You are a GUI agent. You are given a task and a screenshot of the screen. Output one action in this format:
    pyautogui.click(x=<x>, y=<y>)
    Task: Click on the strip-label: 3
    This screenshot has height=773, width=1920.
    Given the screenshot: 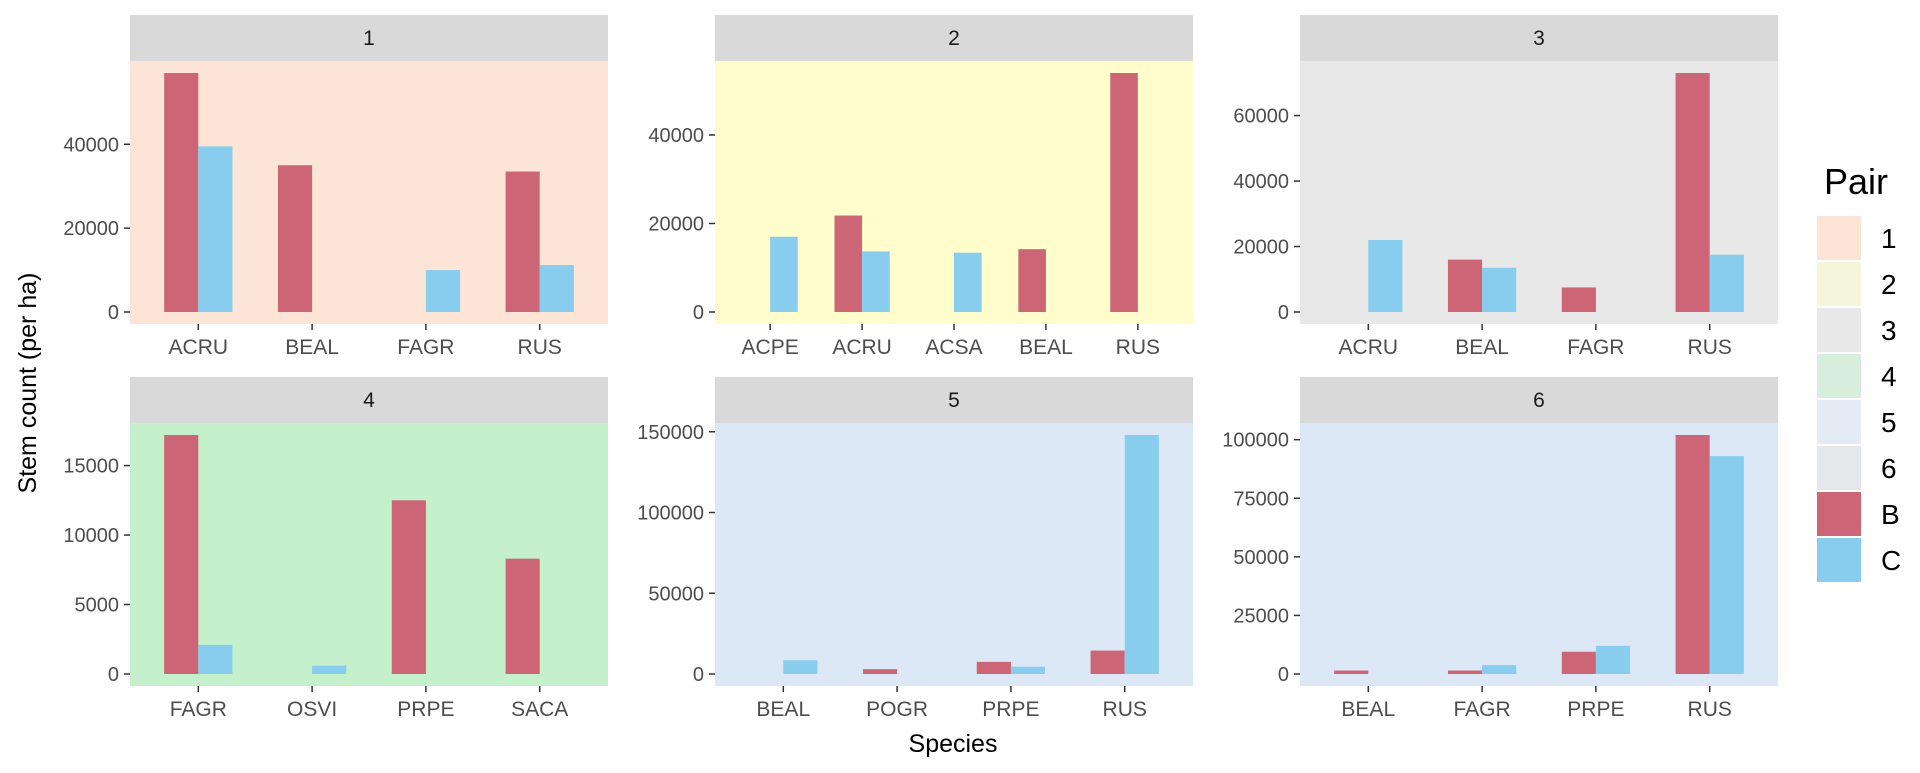 What is the action you would take?
    pyautogui.click(x=1539, y=38)
    